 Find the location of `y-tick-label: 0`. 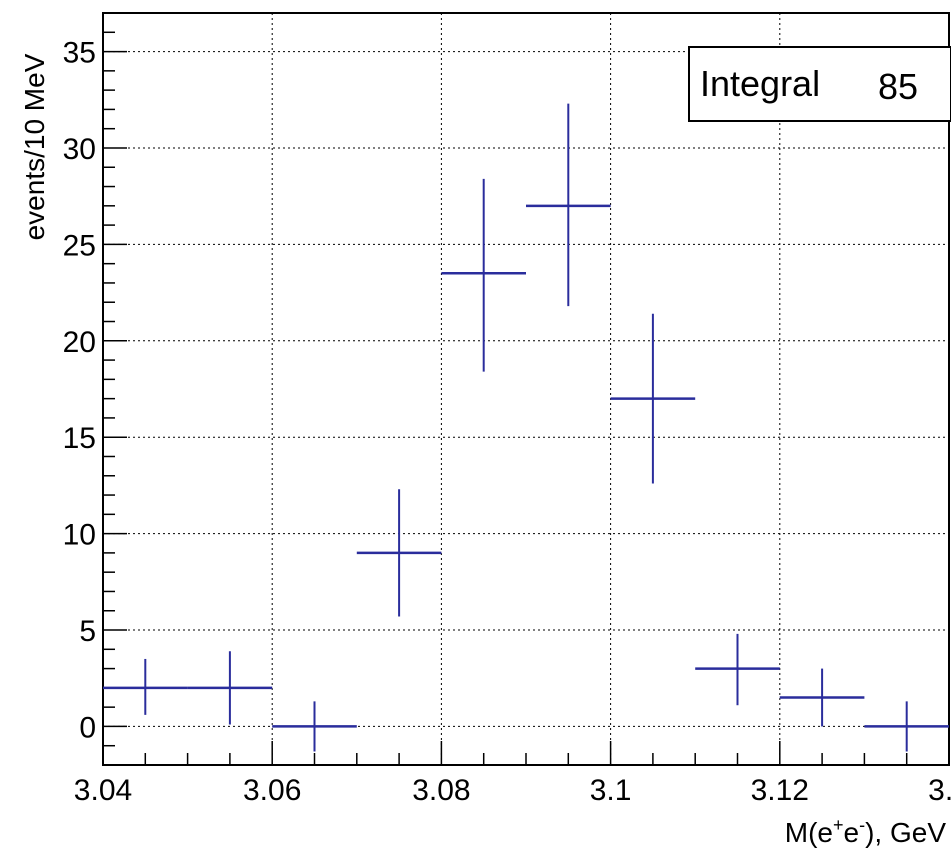

y-tick-label: 0 is located at coordinates (87, 727).